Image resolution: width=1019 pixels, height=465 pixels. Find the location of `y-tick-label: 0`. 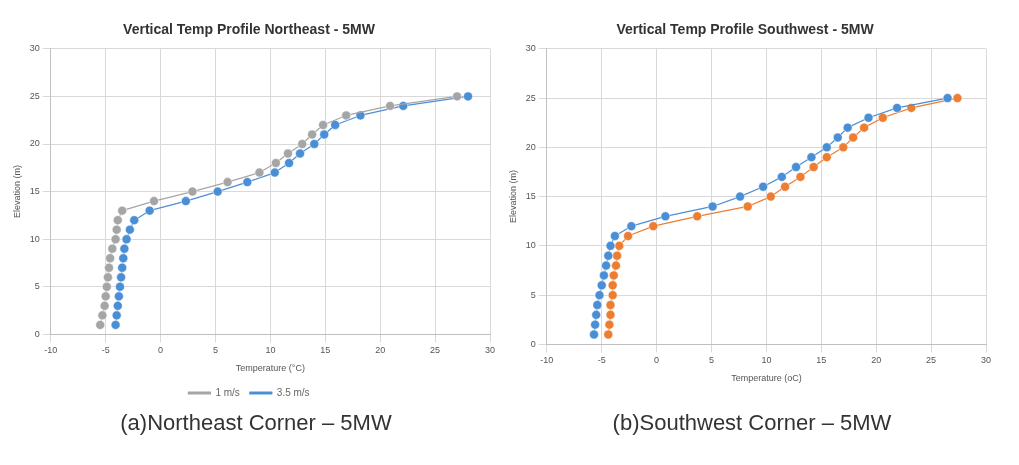

y-tick-label: 0 is located at coordinates (37, 333).